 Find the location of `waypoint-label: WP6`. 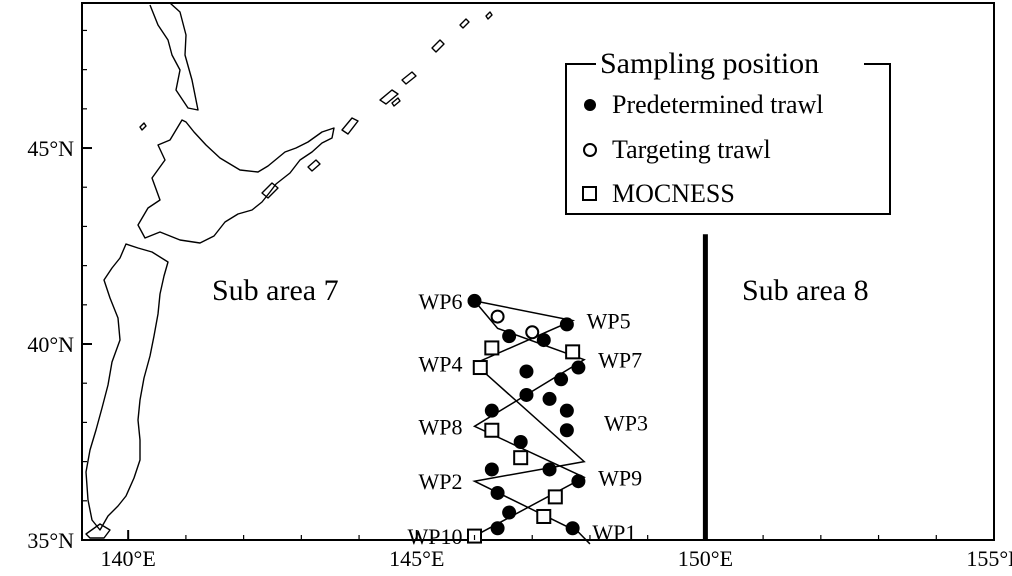

waypoint-label: WP6 is located at coordinates (441, 301).